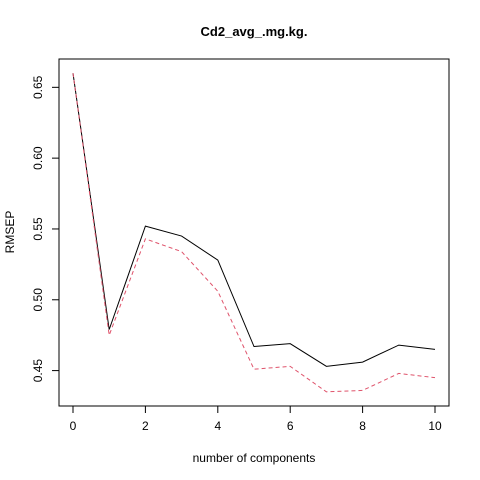 This screenshot has height=480, width=480. I want to click on chart-title: Cd2_avg_.mg.kg., so click(254, 31).